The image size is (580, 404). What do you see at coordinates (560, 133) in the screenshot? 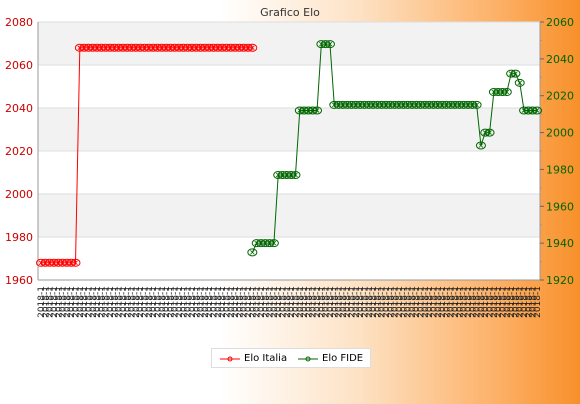
I see `right-tick-label: 2000` at bounding box center [560, 133].